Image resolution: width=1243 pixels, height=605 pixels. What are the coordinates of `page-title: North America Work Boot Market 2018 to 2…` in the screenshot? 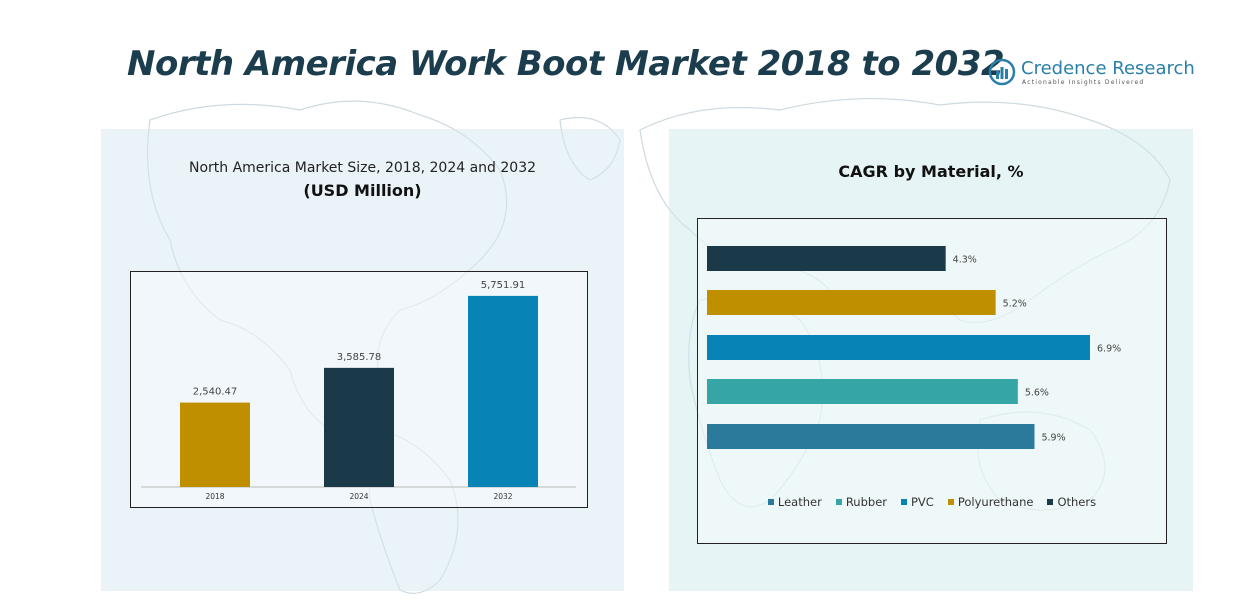 It's located at (566, 64).